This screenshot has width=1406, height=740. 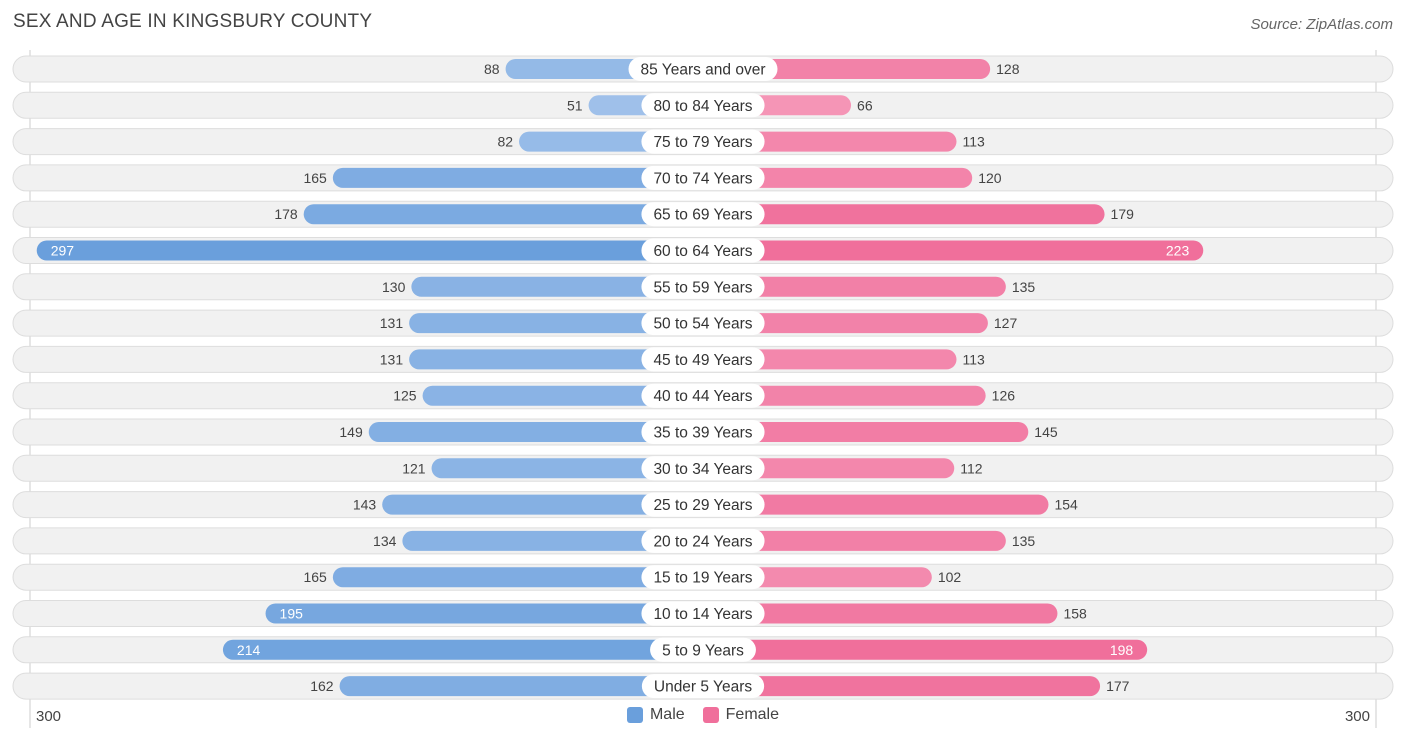 What do you see at coordinates (1118, 686) in the screenshot?
I see `female-value-label: 177` at bounding box center [1118, 686].